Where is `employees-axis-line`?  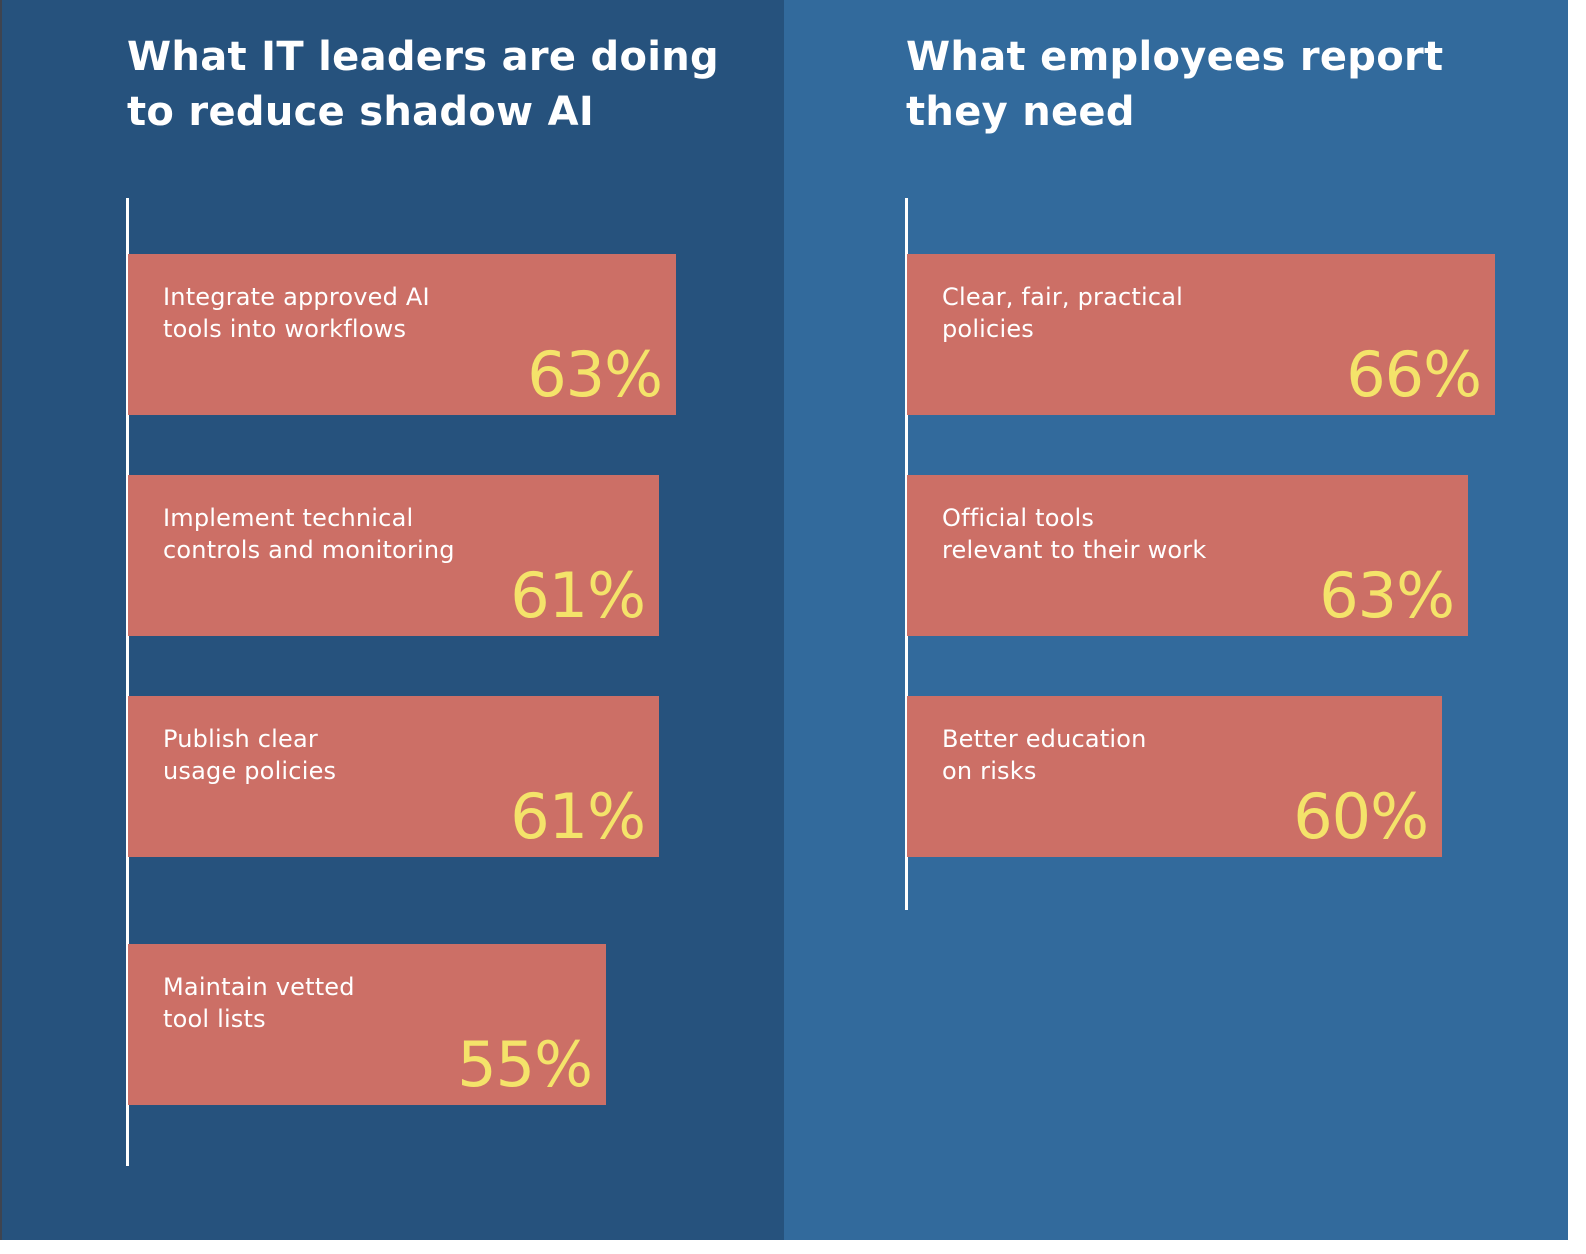
employees-axis-line is located at coordinates (906, 554).